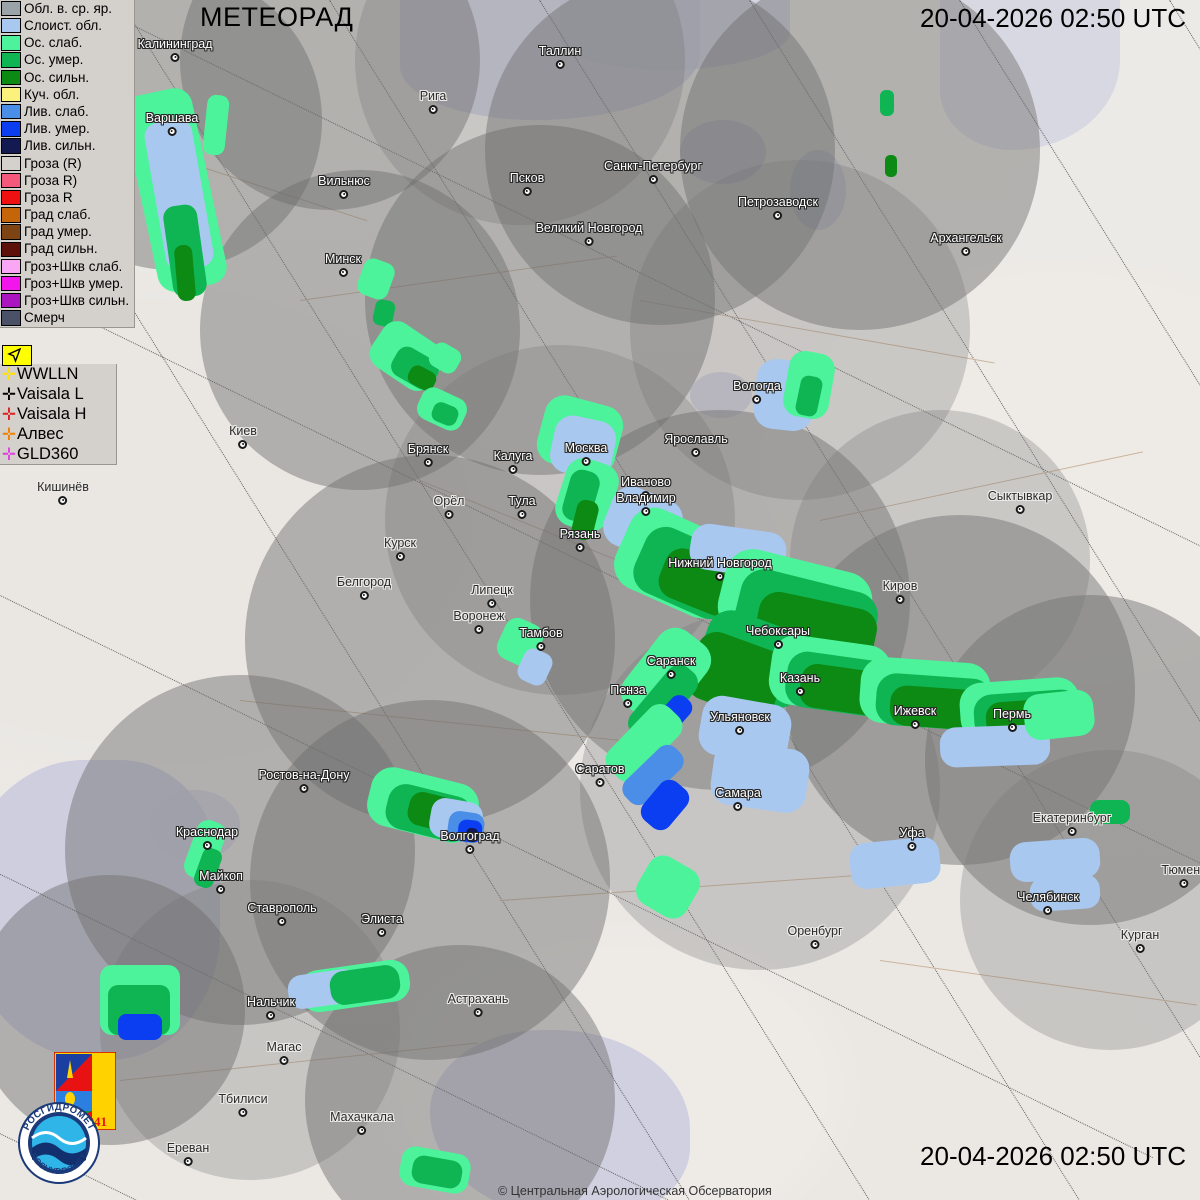  I want to click on city-label: Рязань, so click(580, 534).